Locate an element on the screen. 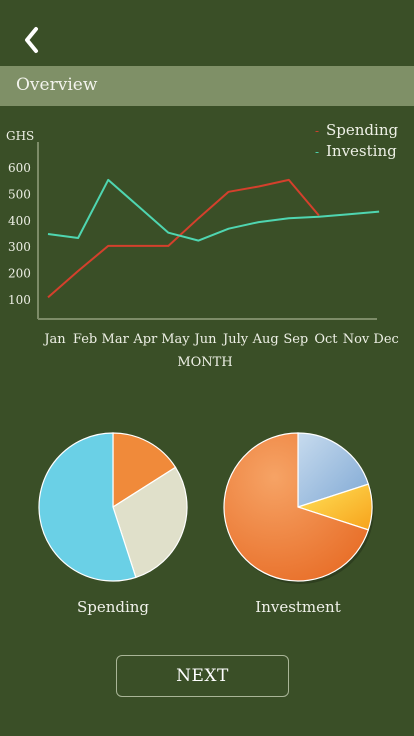 Image resolution: width=414 pixels, height=736 pixels. x-tick-label: Feb is located at coordinates (85, 339).